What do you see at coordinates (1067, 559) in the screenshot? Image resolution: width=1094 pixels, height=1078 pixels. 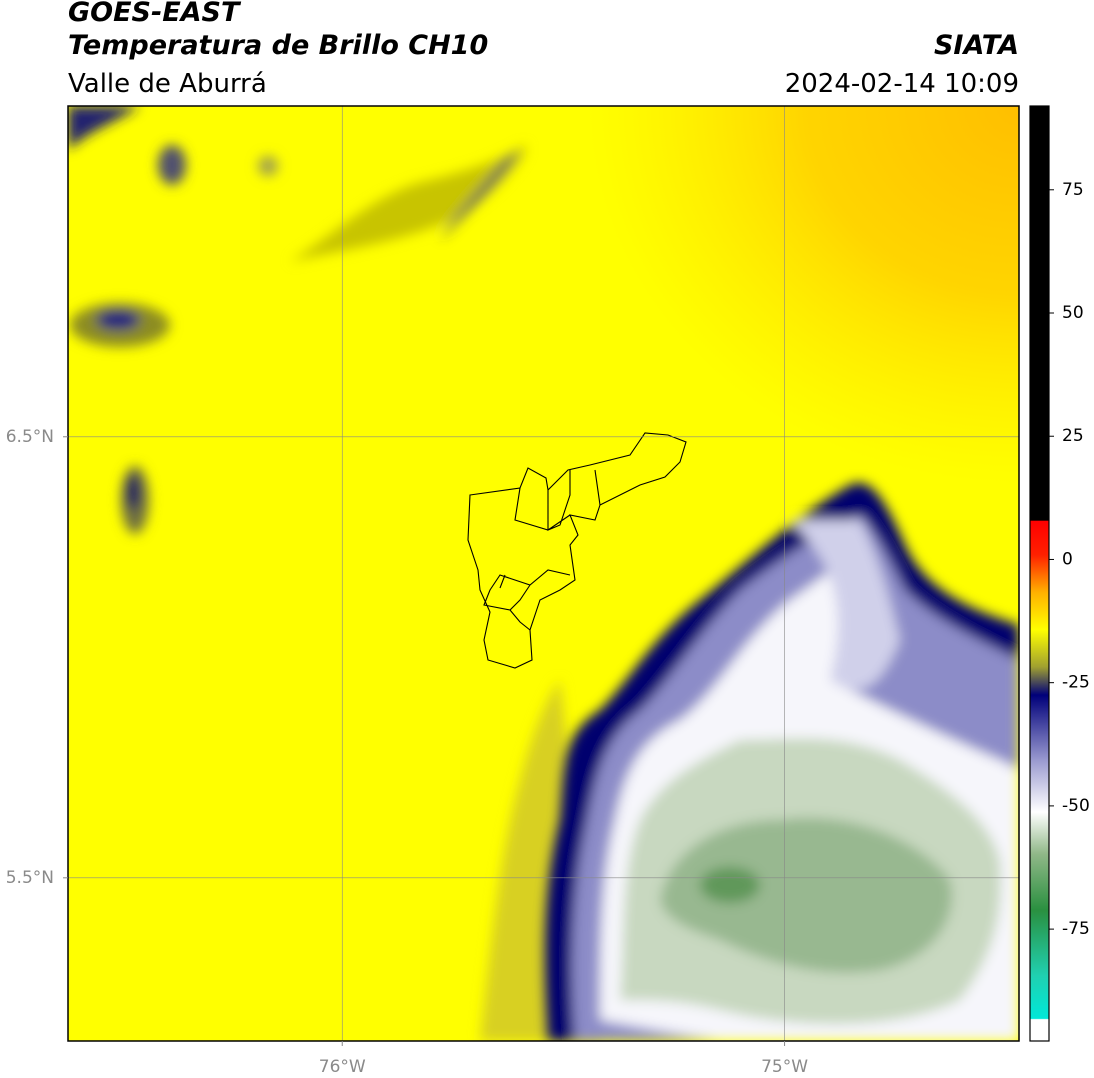 I see `colorbar-label: 0` at bounding box center [1067, 559].